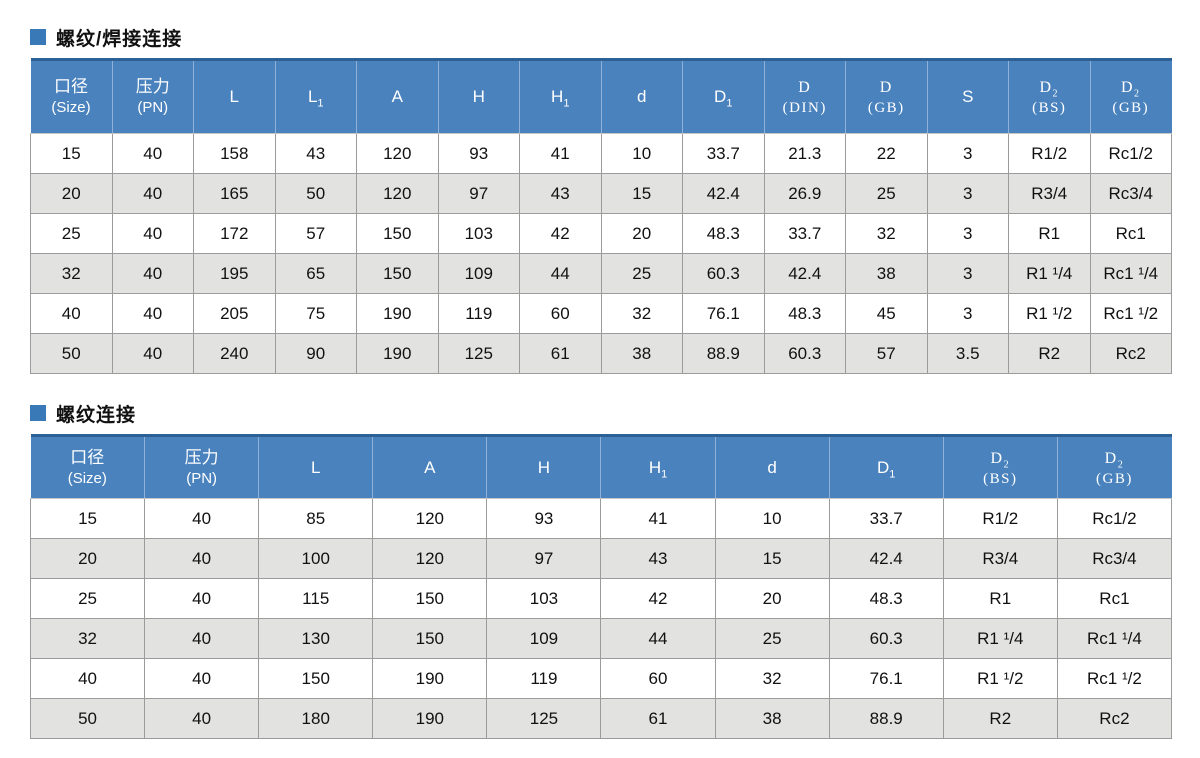  I want to click on table-row: 20 40 165 50 120 97 43 15 42.4 26.9 25 3 R3/4 Rc3/4, so click(601, 193).